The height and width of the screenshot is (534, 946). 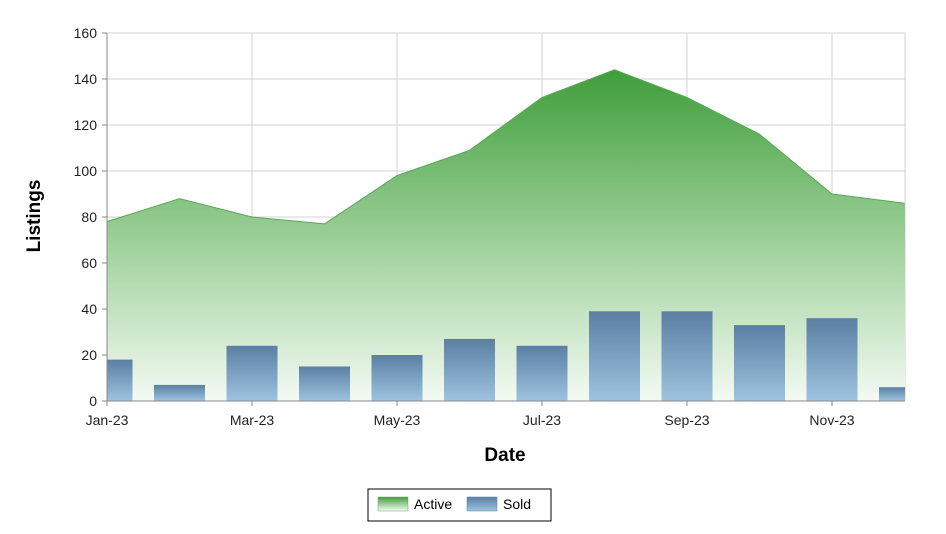 I want to click on x-tick-label-Sep-23: Sep-23, so click(x=686, y=420).